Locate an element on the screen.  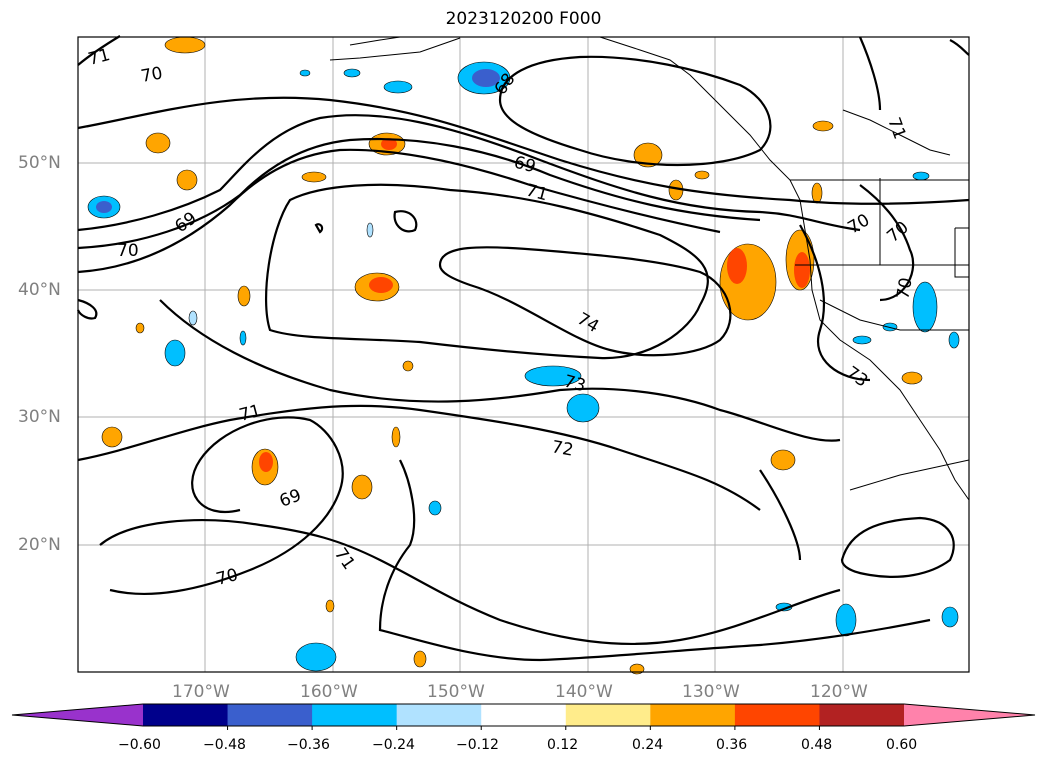
colorbar-tick: 0.12 is located at coordinates (563, 745).